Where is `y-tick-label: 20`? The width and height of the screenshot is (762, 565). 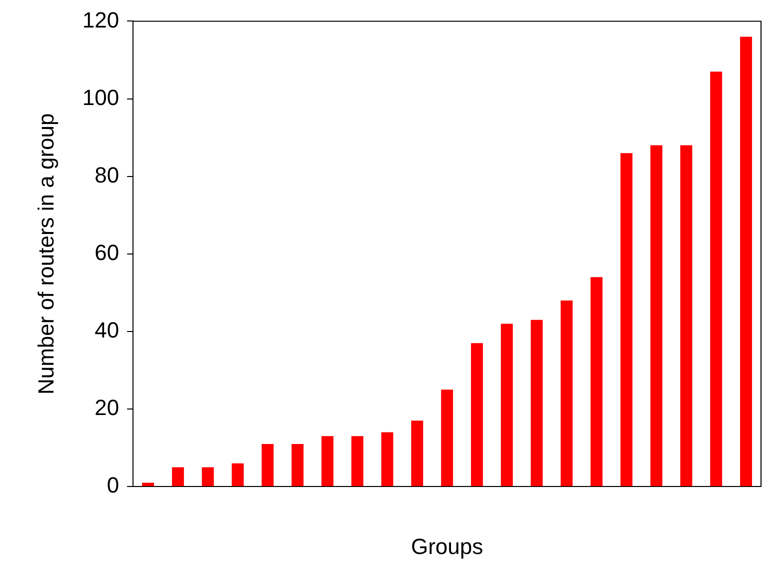 y-tick-label: 20 is located at coordinates (107, 407).